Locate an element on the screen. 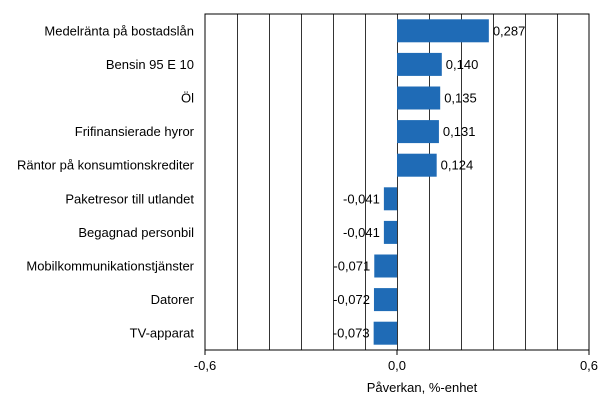  category-label: Öl is located at coordinates (187, 98).